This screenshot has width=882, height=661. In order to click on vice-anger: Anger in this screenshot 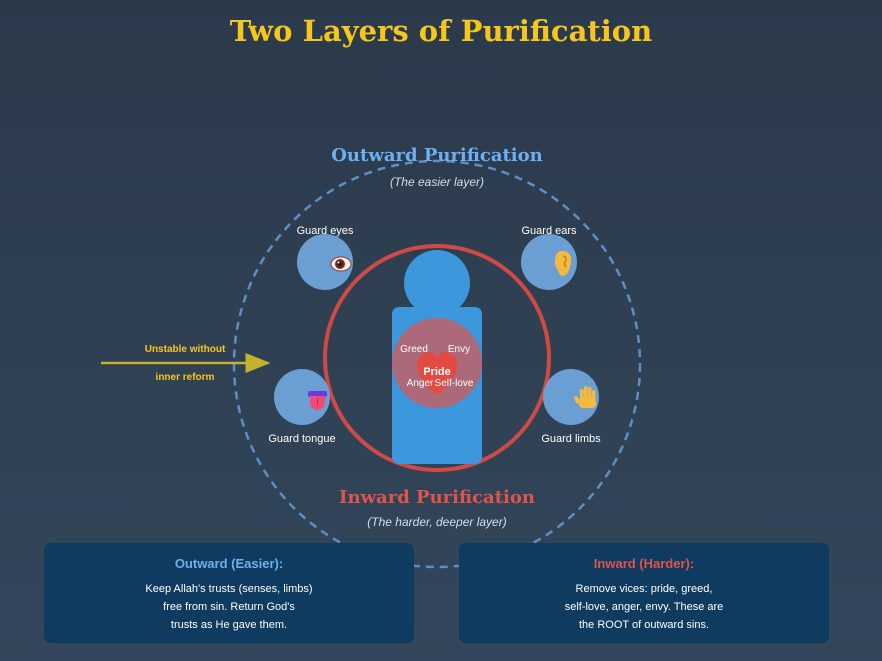, I will do `click(420, 383)`.